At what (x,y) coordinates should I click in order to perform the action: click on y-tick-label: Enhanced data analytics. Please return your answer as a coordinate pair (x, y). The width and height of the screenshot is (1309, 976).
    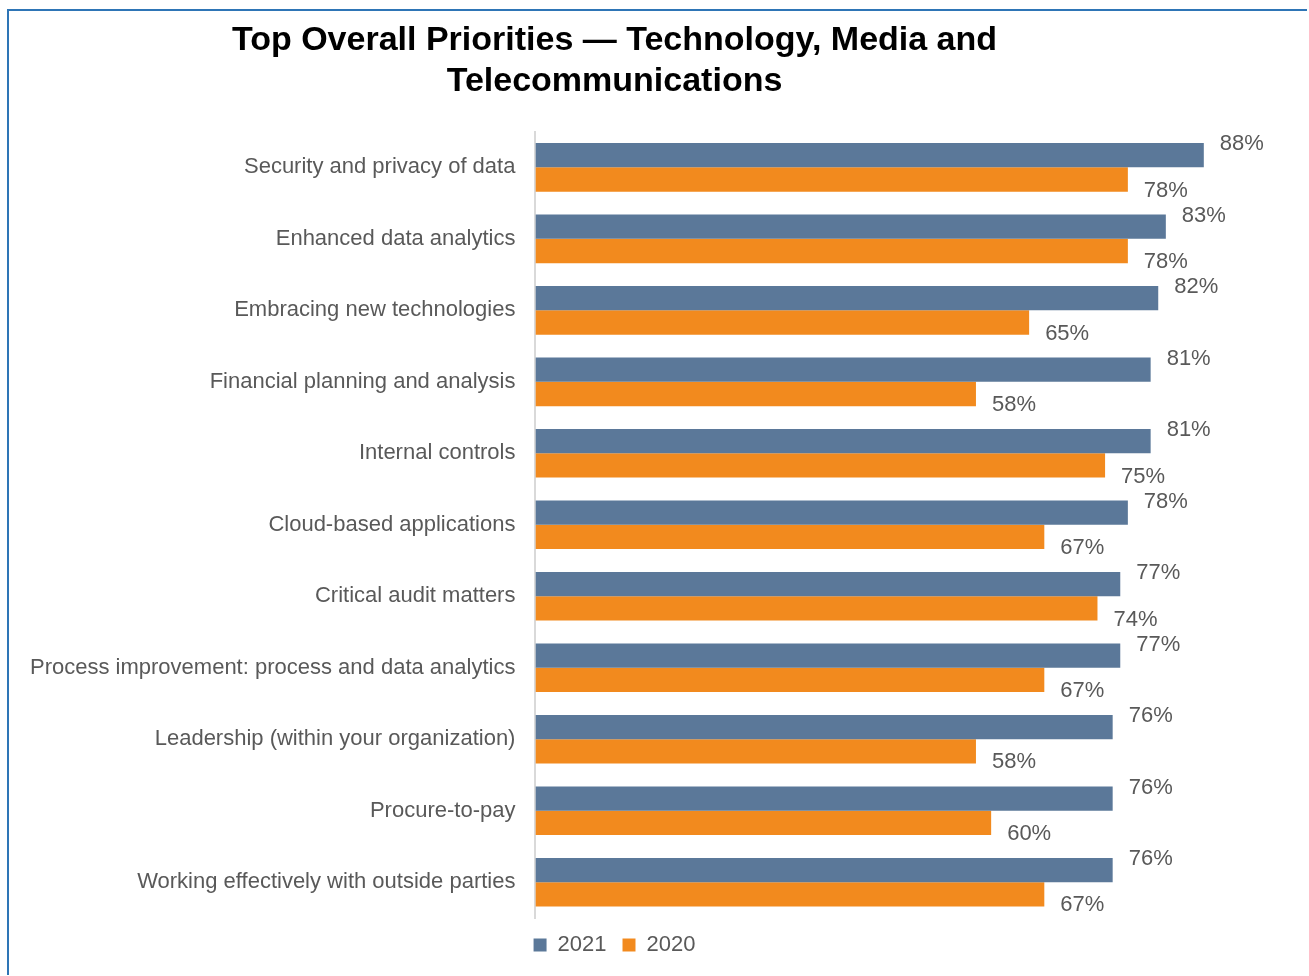
    Looking at the image, I should click on (395, 237).